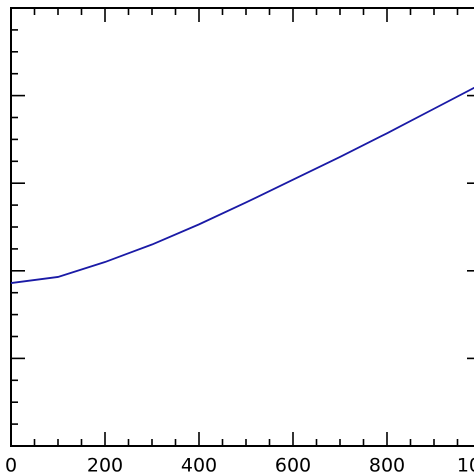 The image size is (474, 474). What do you see at coordinates (11, 464) in the screenshot?
I see `x-tick-label: 0` at bounding box center [11, 464].